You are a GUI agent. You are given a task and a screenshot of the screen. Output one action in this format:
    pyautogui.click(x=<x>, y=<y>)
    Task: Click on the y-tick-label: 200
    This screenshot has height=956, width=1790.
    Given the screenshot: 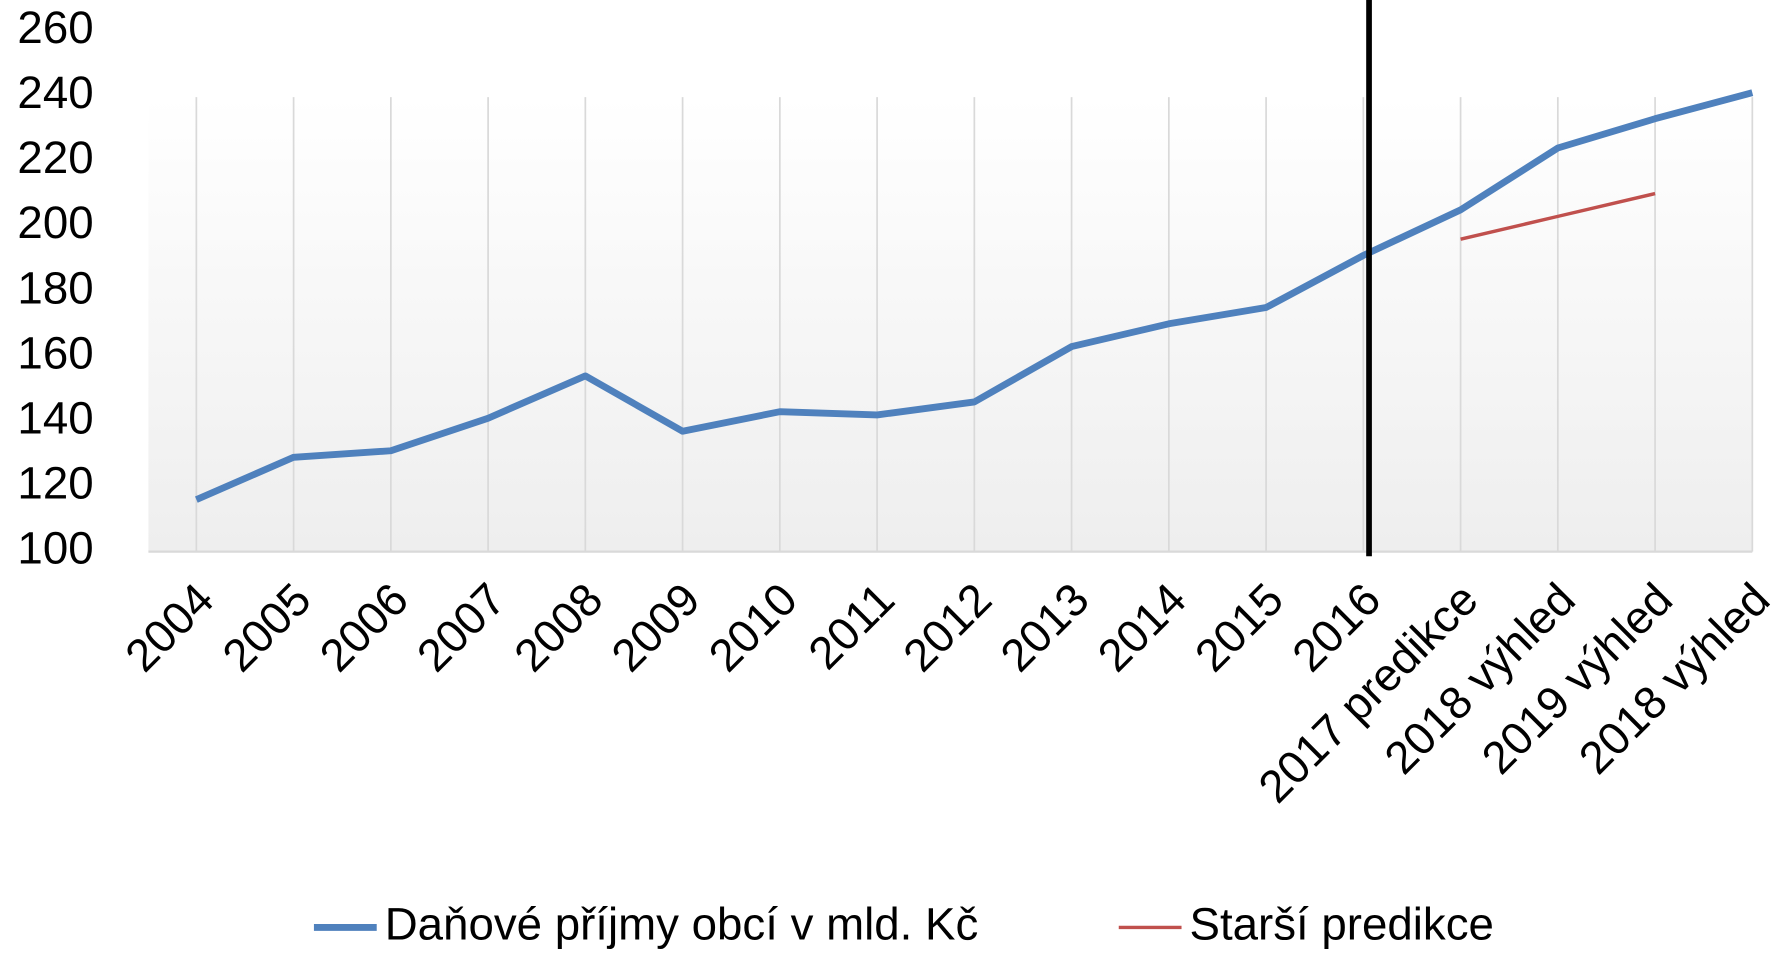 What is the action you would take?
    pyautogui.click(x=55, y=222)
    